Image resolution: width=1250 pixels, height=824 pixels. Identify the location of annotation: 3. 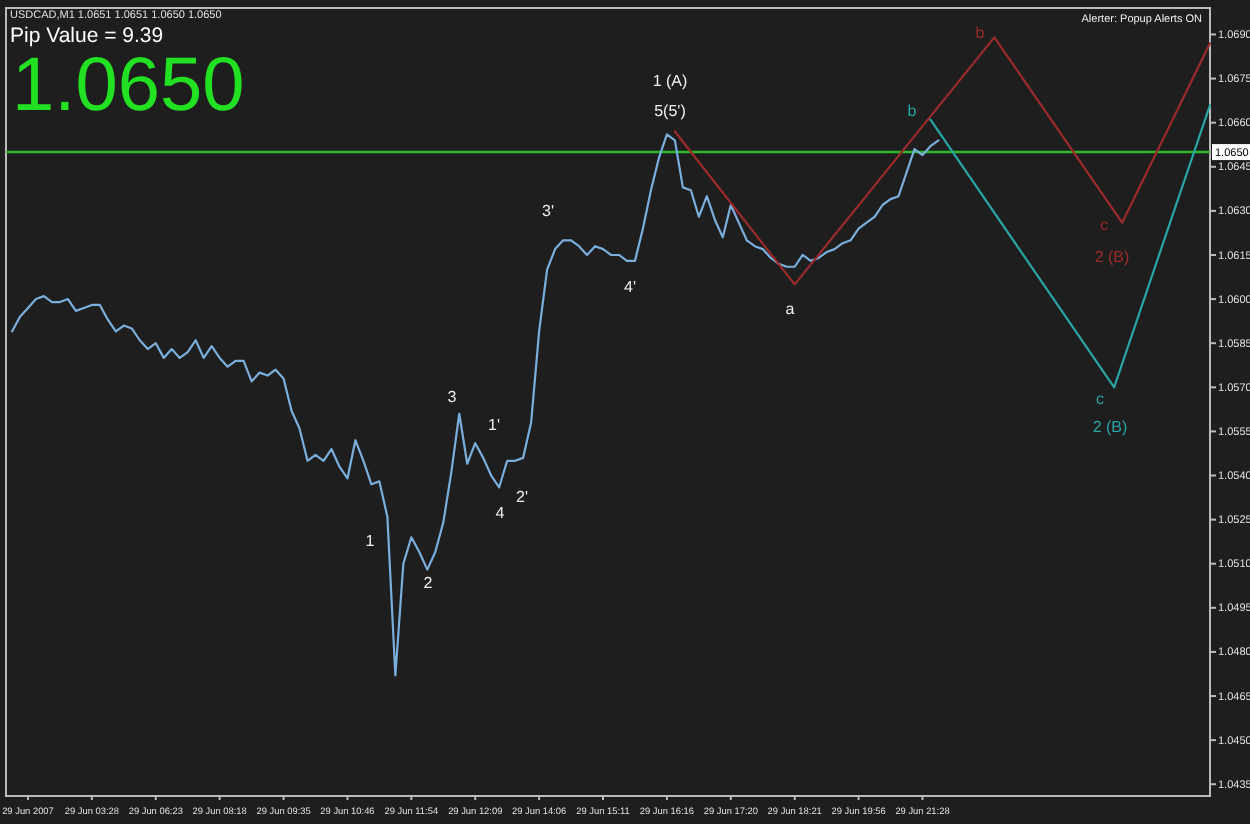
(452, 396).